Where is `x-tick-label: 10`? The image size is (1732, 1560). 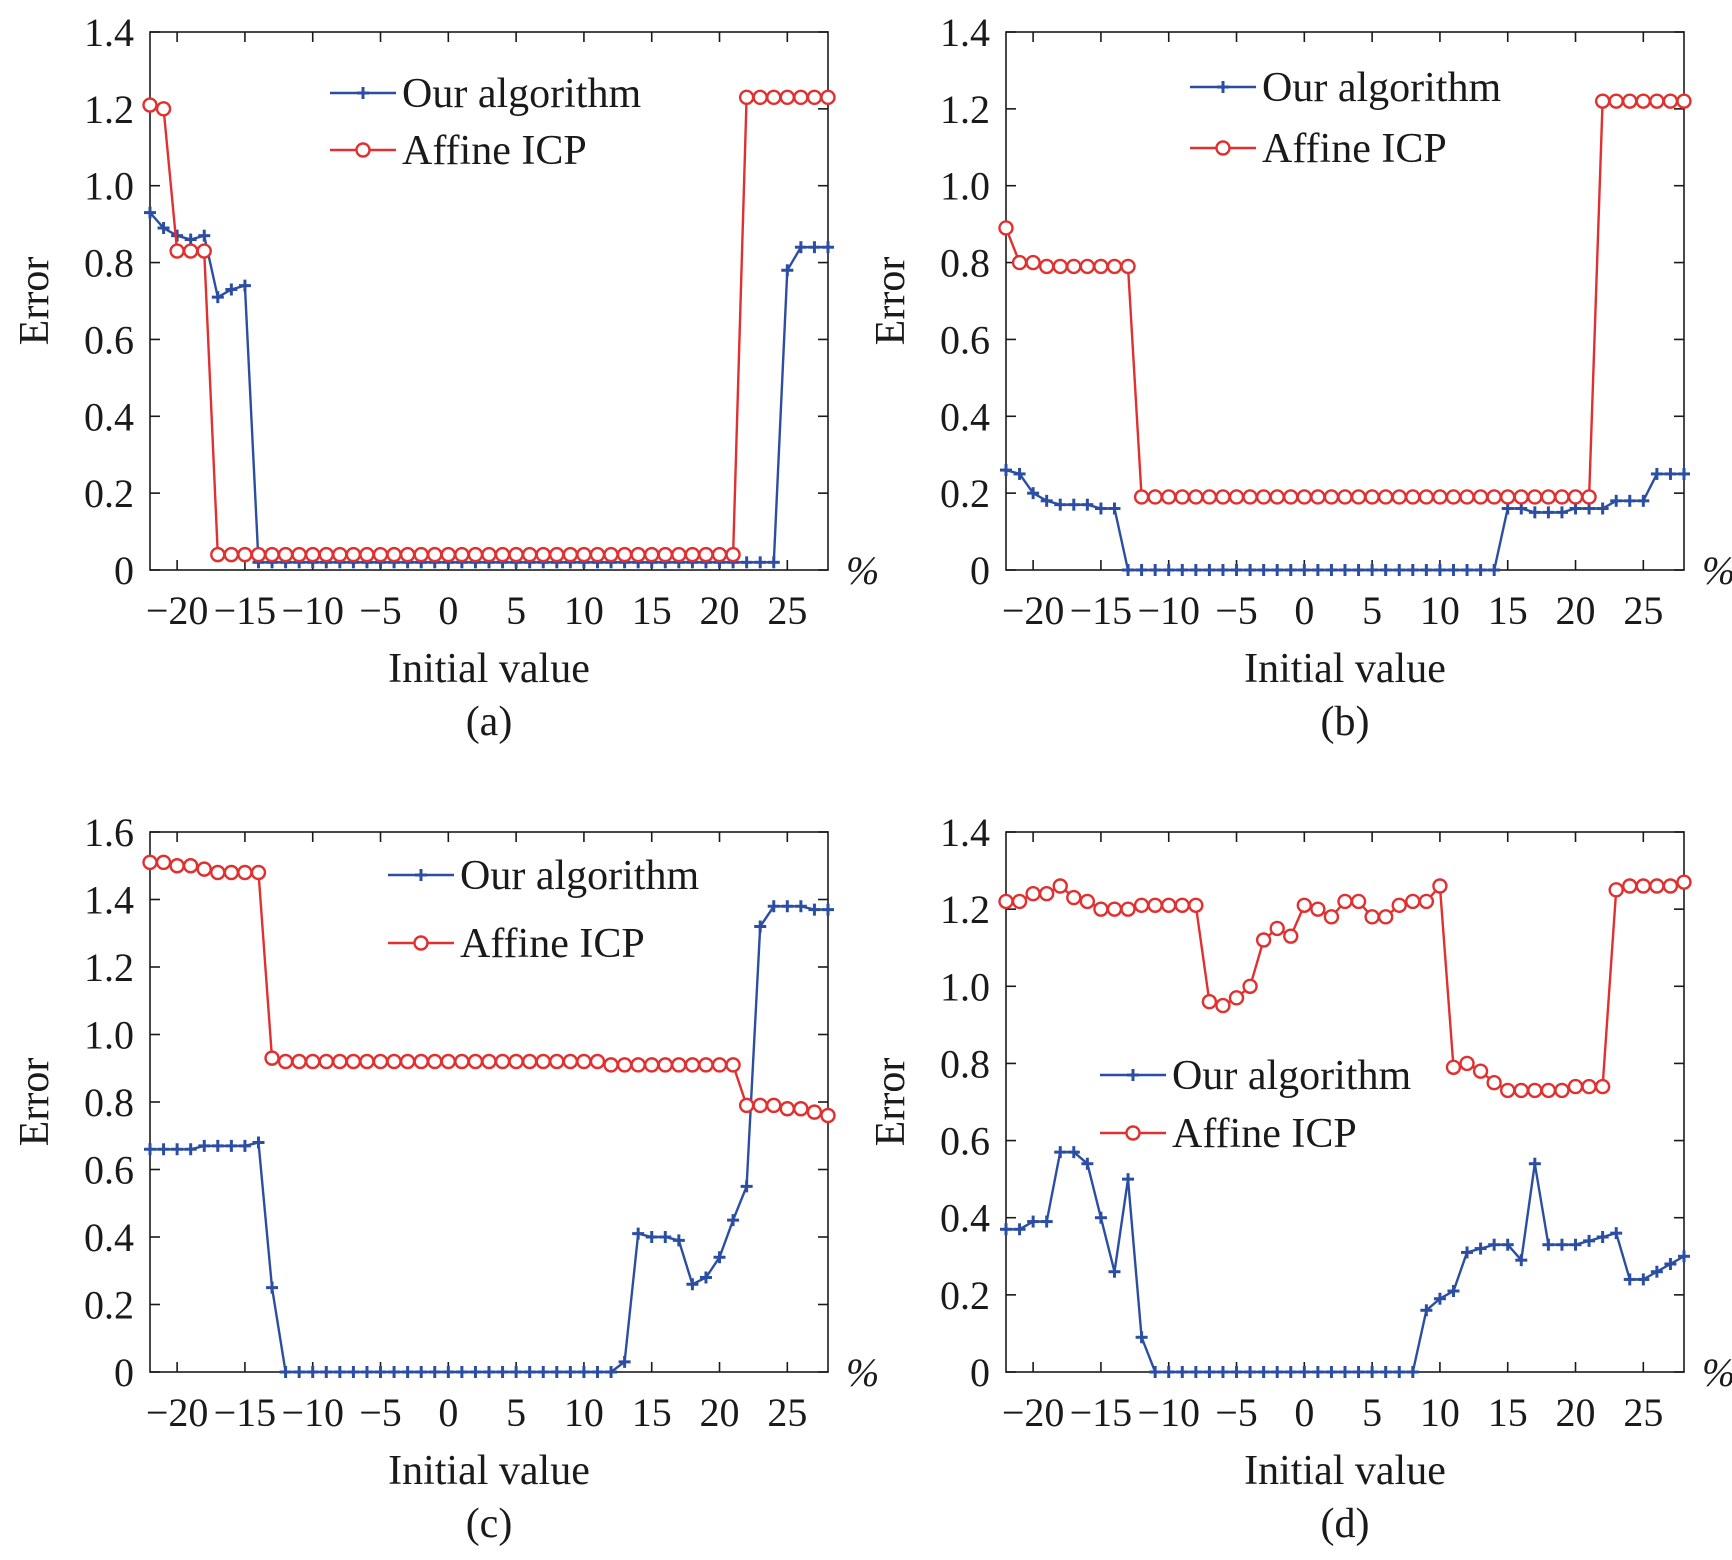
x-tick-label: 10 is located at coordinates (1440, 610).